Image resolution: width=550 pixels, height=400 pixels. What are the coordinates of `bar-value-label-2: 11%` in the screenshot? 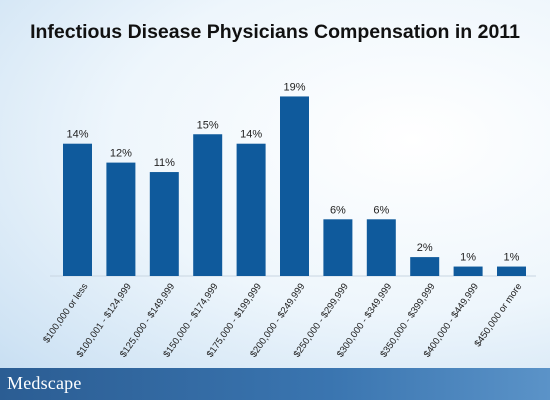 It's located at (164, 163).